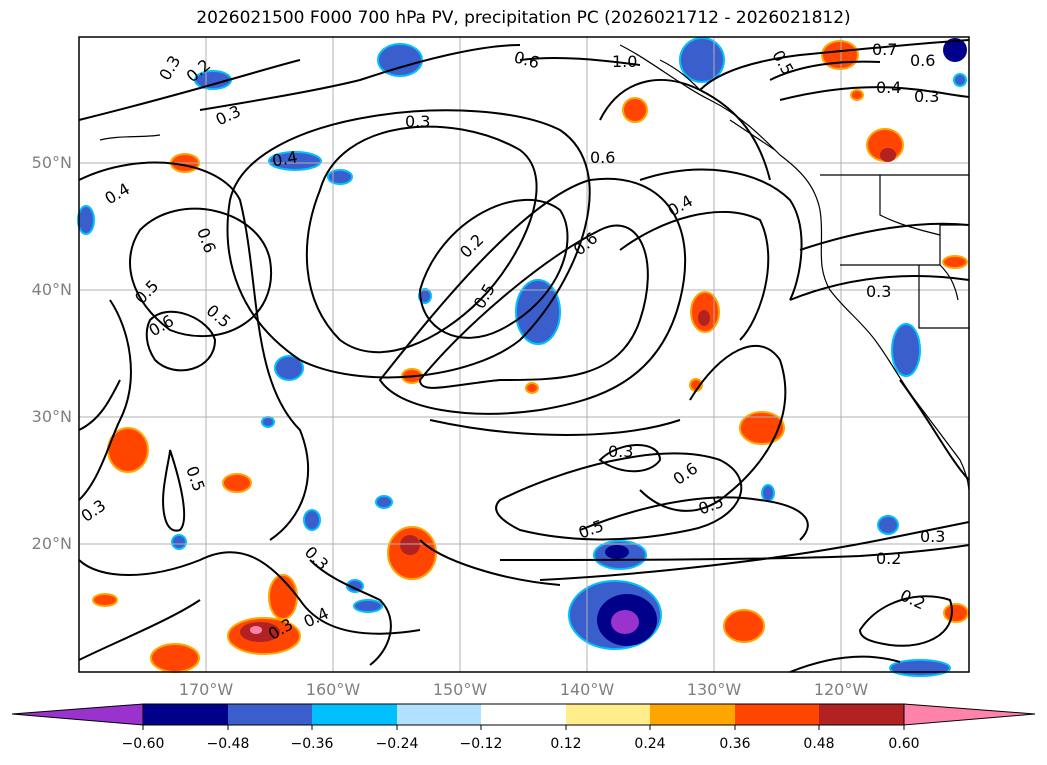 The image size is (1047, 765). I want to click on contour-label: 0.2, so click(888, 558).